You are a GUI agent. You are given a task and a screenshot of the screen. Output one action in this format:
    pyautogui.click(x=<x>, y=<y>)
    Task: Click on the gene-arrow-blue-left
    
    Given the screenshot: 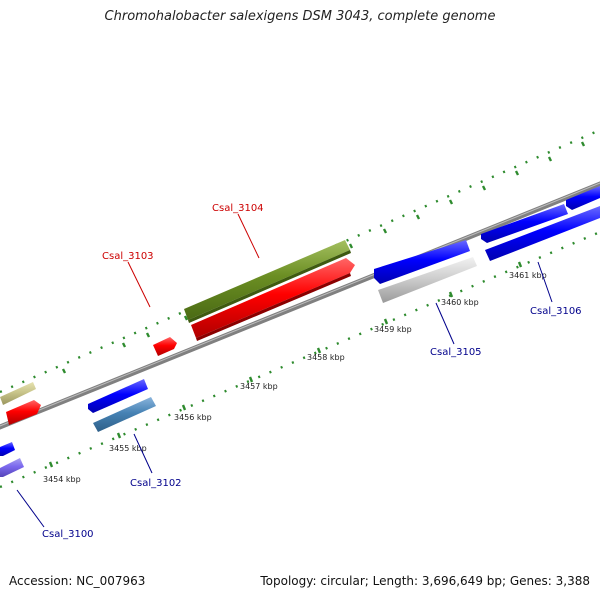 What is the action you would take?
    pyautogui.click(x=7, y=449)
    